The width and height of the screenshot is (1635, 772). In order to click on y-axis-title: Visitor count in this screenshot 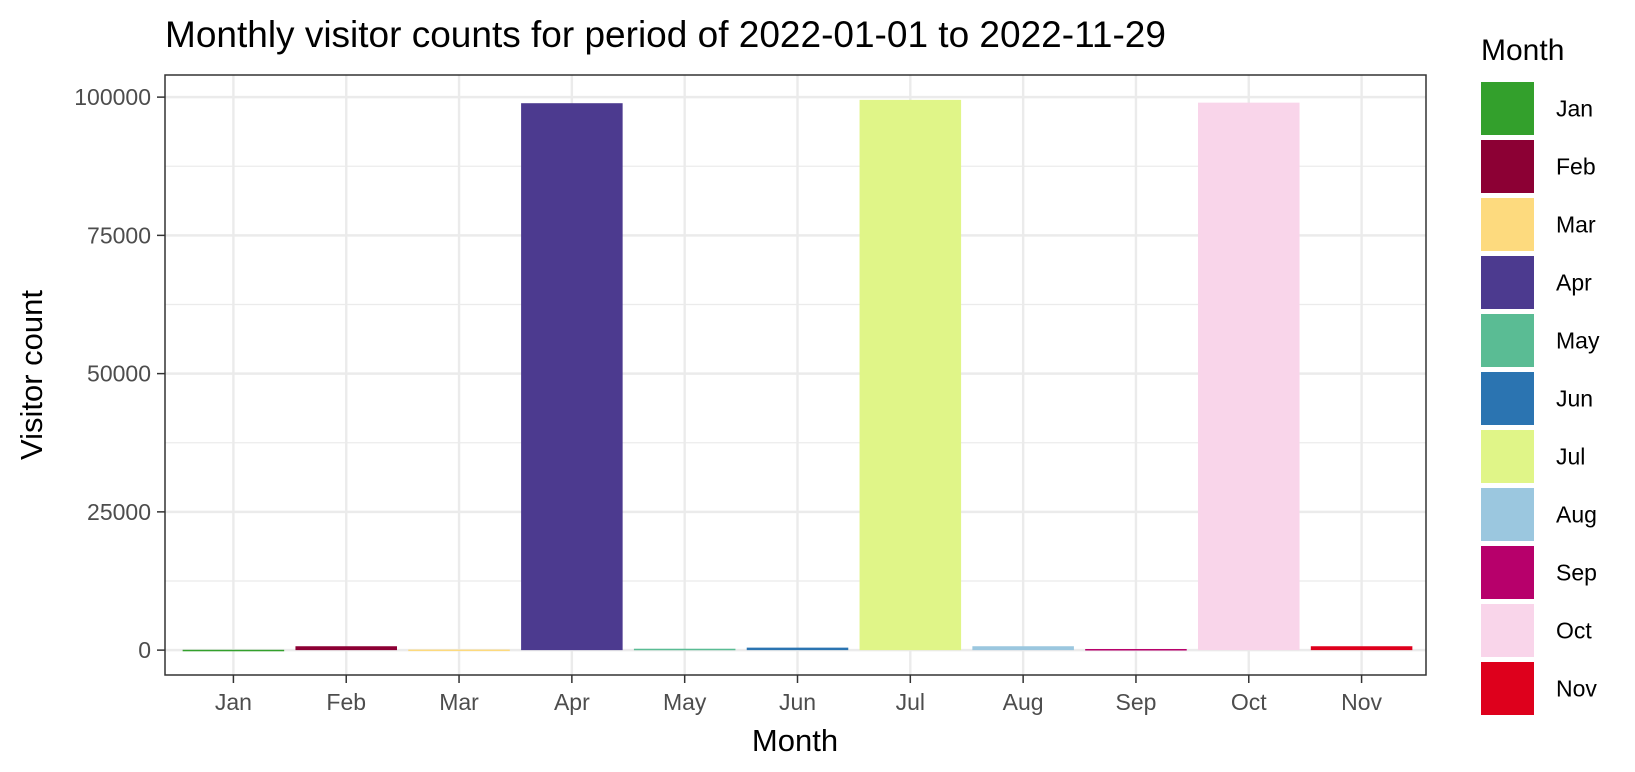, I will do `click(31, 375)`.